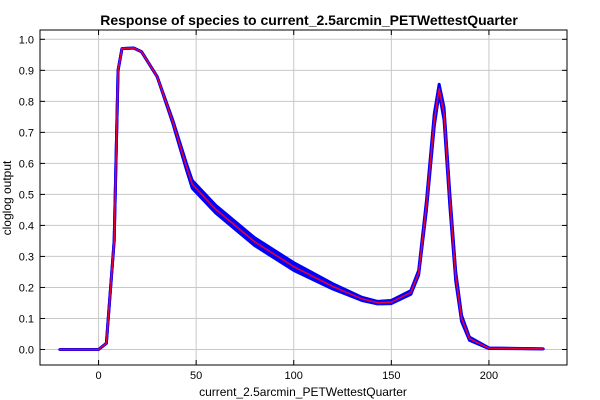 The width and height of the screenshot is (600, 400). What do you see at coordinates (294, 376) in the screenshot?
I see `x-tick-label: 100` at bounding box center [294, 376].